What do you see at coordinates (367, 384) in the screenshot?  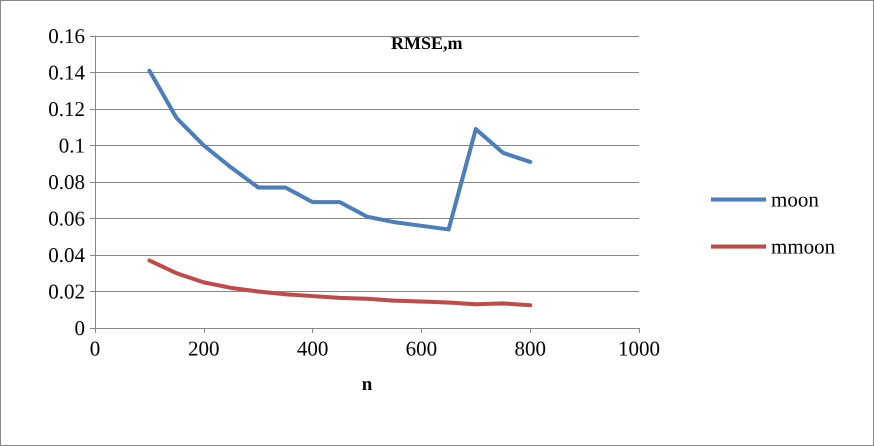 I see `x-axis-title: n` at bounding box center [367, 384].